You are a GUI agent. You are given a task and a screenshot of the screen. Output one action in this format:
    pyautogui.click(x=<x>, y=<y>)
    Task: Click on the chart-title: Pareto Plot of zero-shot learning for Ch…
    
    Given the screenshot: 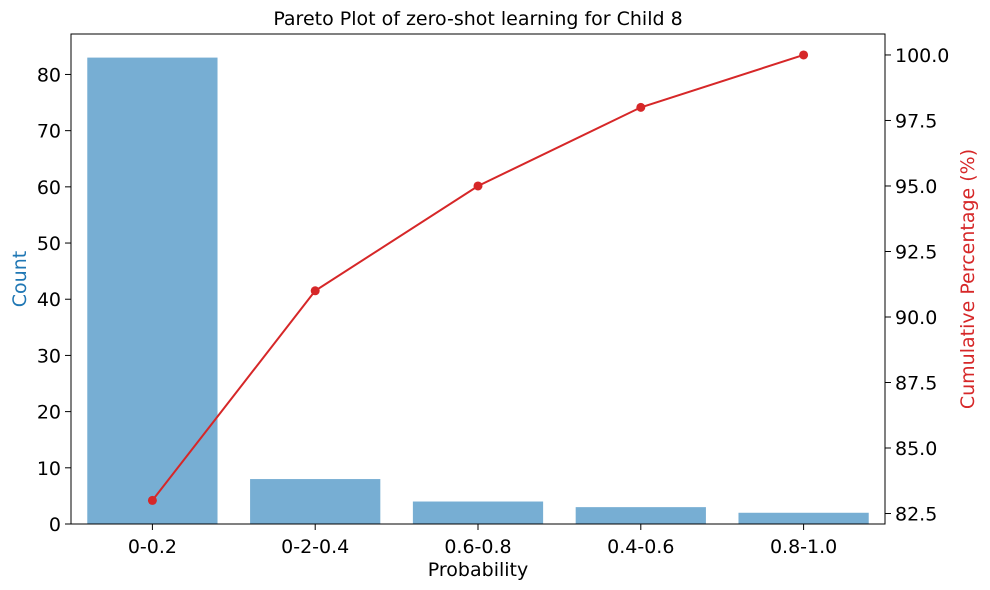 What is the action you would take?
    pyautogui.click(x=477, y=19)
    